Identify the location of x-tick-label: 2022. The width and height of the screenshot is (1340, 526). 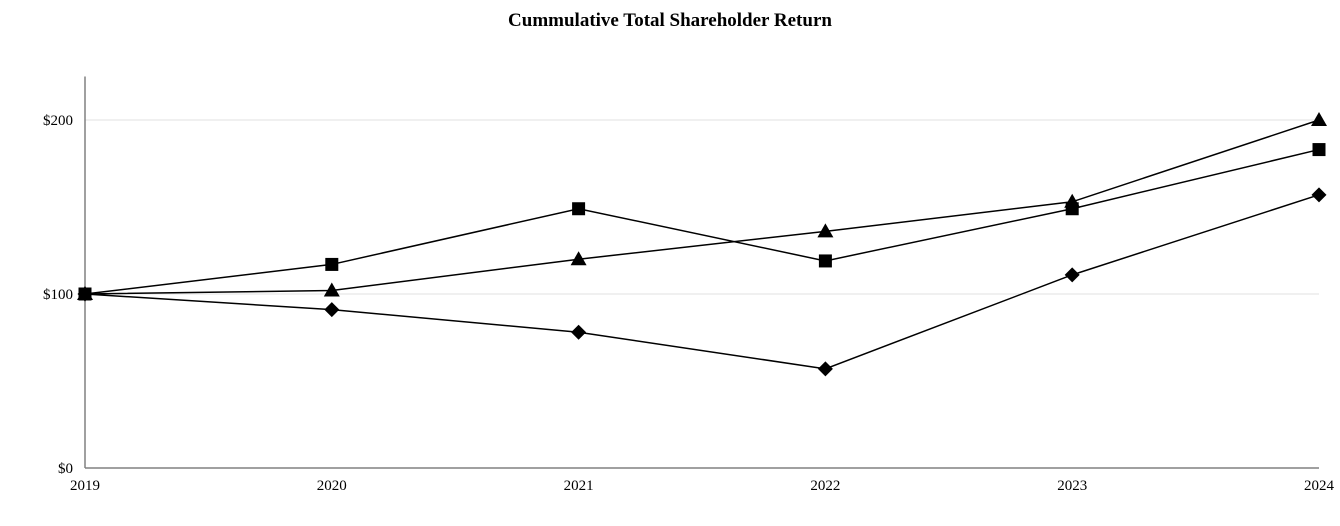
(825, 486).